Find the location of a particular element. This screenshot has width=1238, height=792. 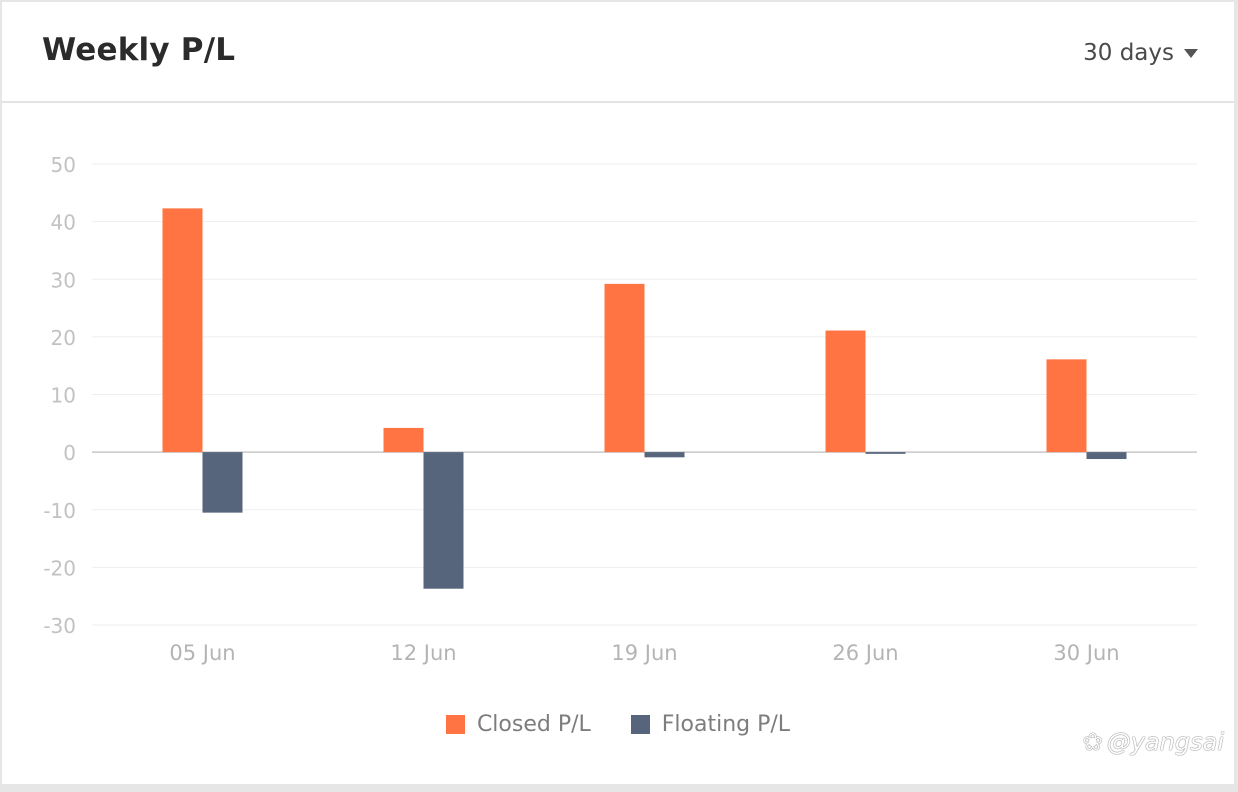

legend-swatch-floating is located at coordinates (640, 724).